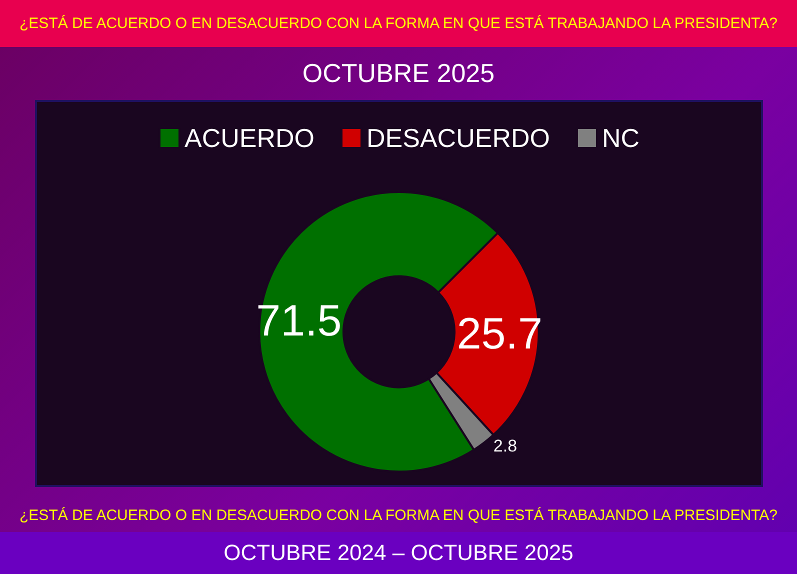 This screenshot has width=797, height=574. Describe the element at coordinates (398, 73) in the screenshot. I see `chart-subtitle: OCTUBRE 2025` at that location.